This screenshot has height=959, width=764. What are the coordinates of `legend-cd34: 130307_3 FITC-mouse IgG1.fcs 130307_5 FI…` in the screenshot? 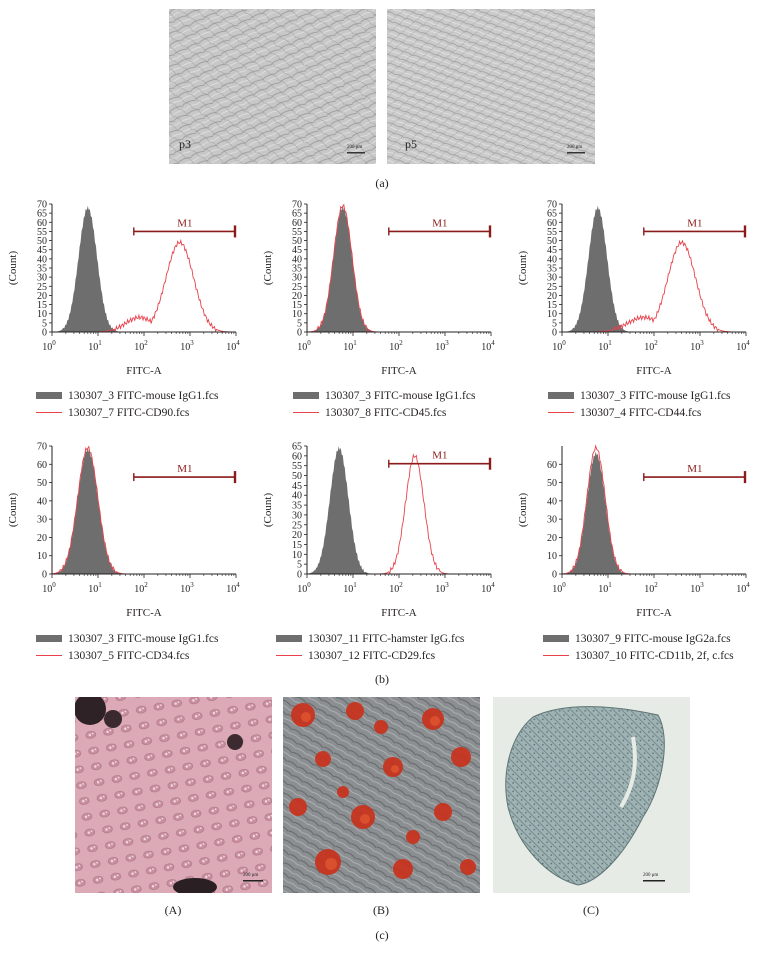 It's located at (127, 647).